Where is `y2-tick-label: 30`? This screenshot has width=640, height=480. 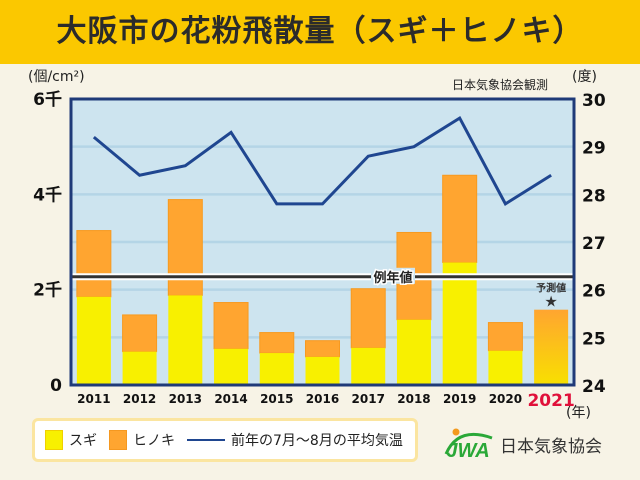
y2-tick-label: 30 is located at coordinates (594, 101).